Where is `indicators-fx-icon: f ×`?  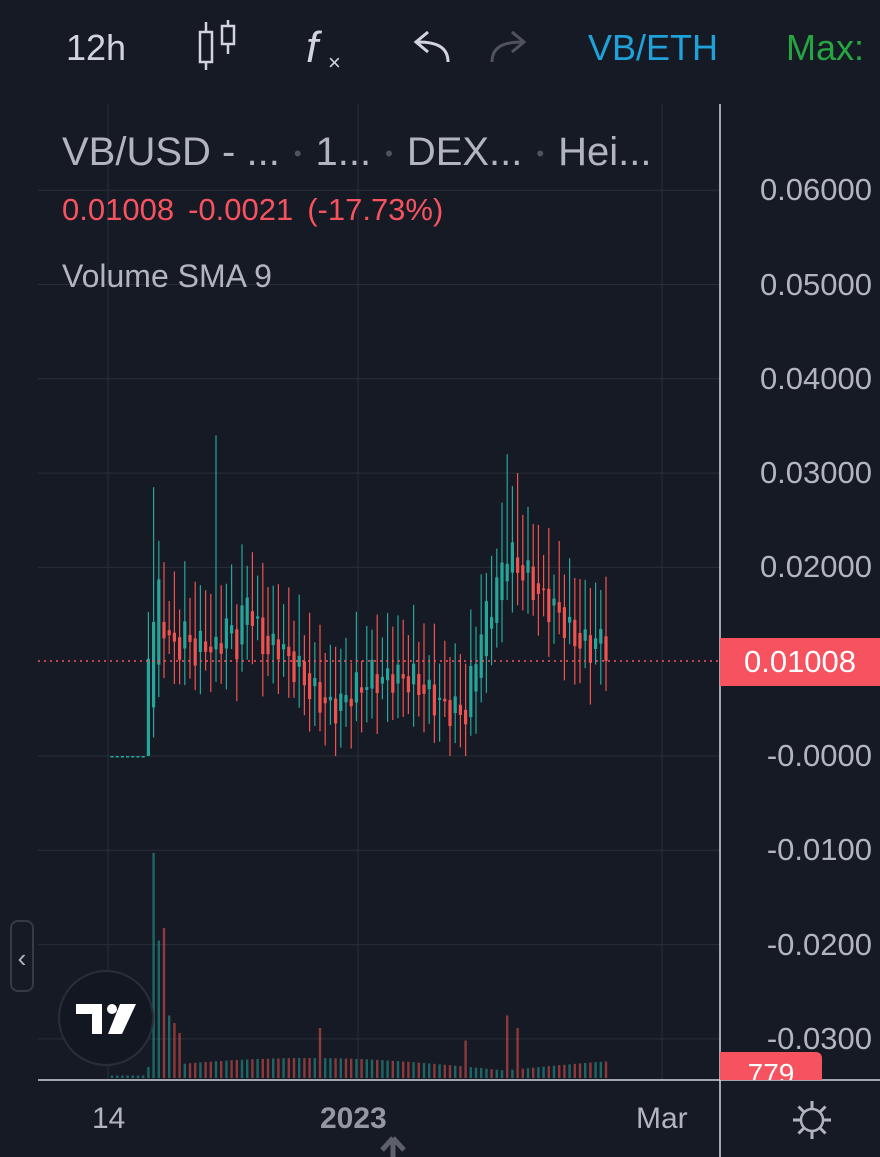
indicators-fx-icon: f × is located at coordinates (327, 46).